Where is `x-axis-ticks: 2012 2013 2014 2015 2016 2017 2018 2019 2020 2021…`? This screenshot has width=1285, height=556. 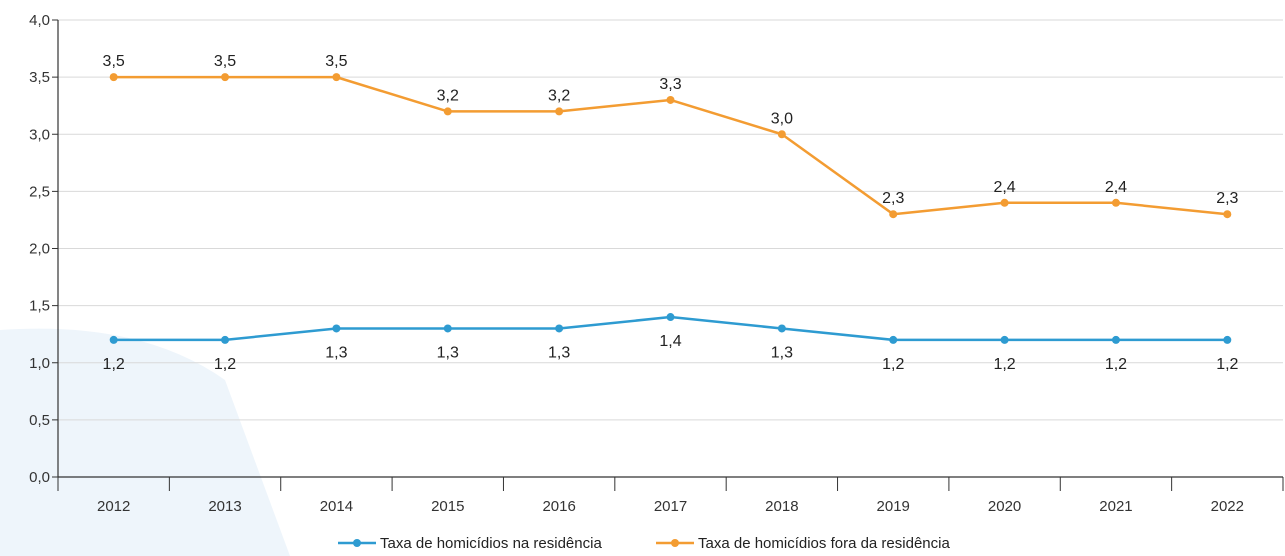 x-axis-ticks: 2012 2013 2014 2015 2016 2017 2018 2019 2020 2021… is located at coordinates (670, 496).